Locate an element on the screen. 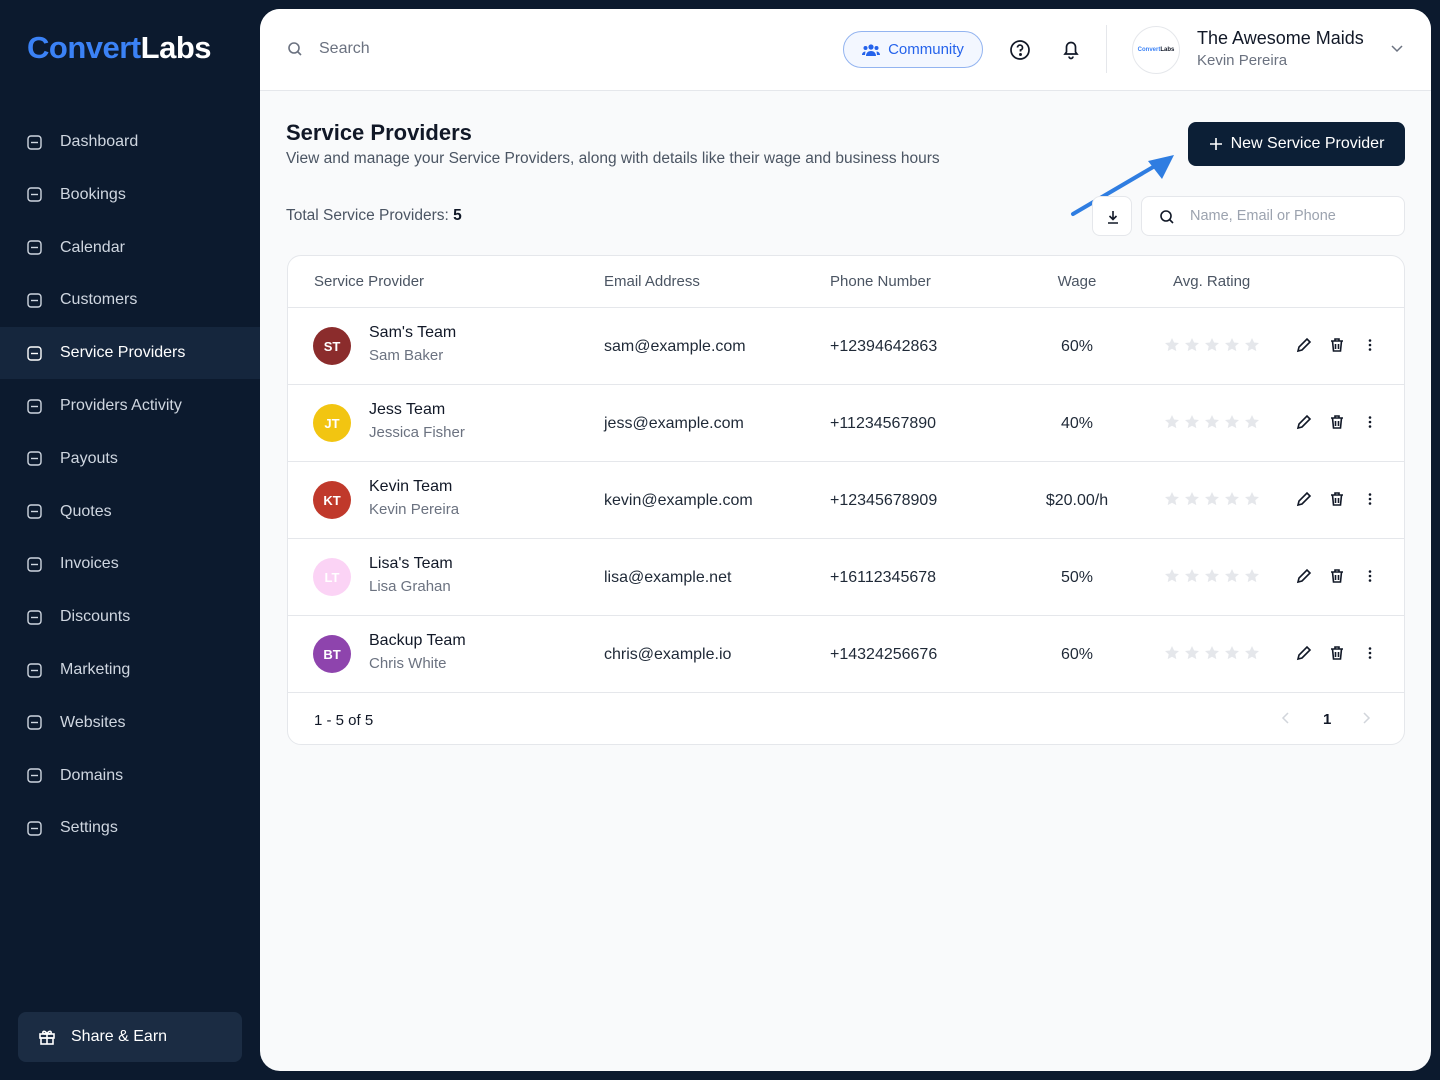 The width and height of the screenshot is (1440, 1080). total: Total Service Providers: 5 is located at coordinates (374, 216).